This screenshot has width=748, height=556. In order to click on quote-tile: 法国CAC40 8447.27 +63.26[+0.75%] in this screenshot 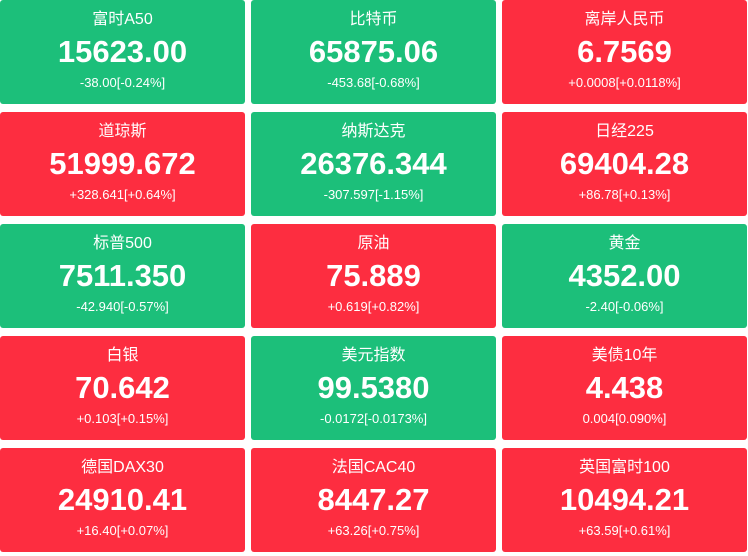, I will do `click(373, 500)`.